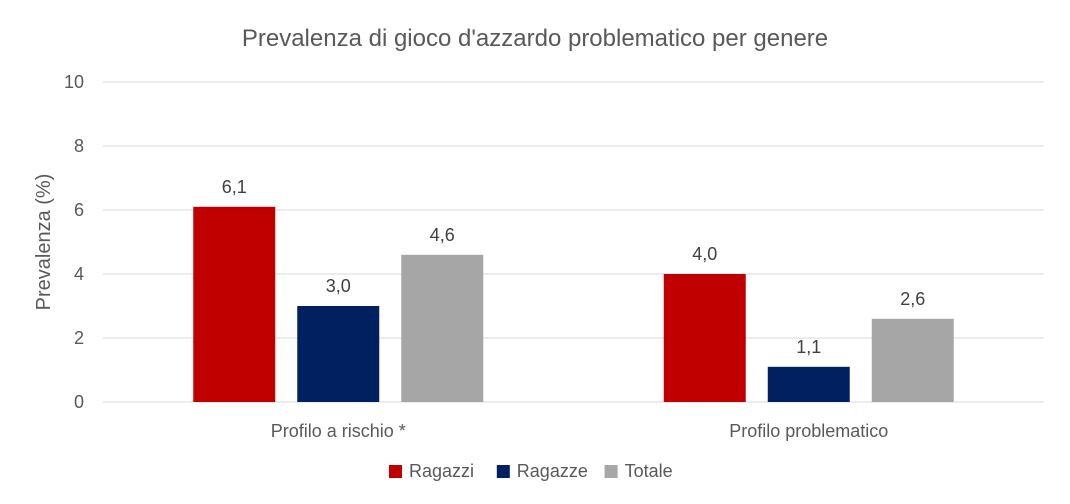  I want to click on data-label: 4,0, so click(704, 254).